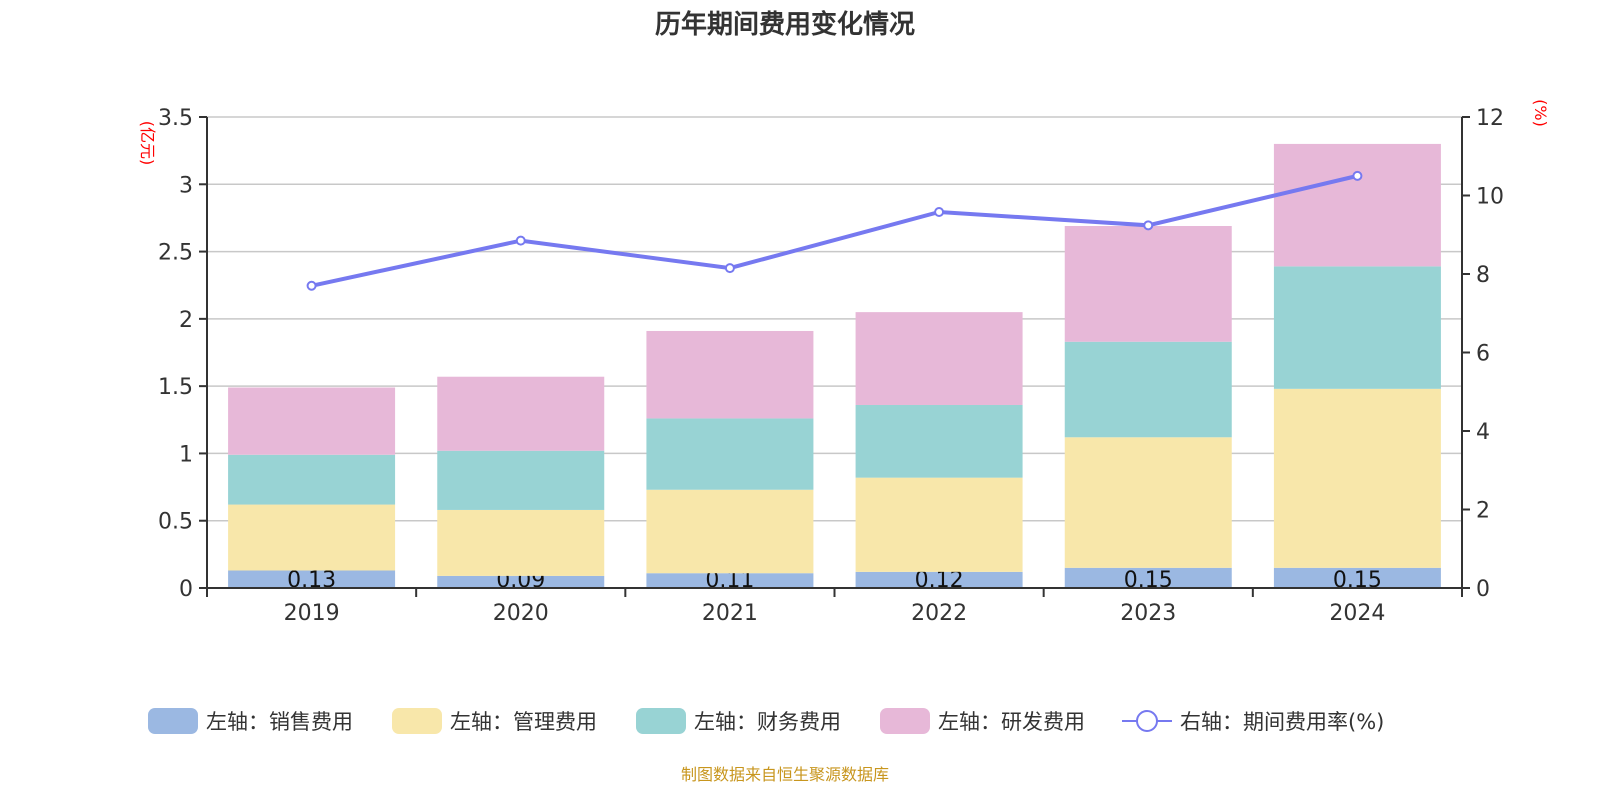 The image size is (1600, 804). What do you see at coordinates (1490, 197) in the screenshot?
I see `right-tick-label: 10` at bounding box center [1490, 197].